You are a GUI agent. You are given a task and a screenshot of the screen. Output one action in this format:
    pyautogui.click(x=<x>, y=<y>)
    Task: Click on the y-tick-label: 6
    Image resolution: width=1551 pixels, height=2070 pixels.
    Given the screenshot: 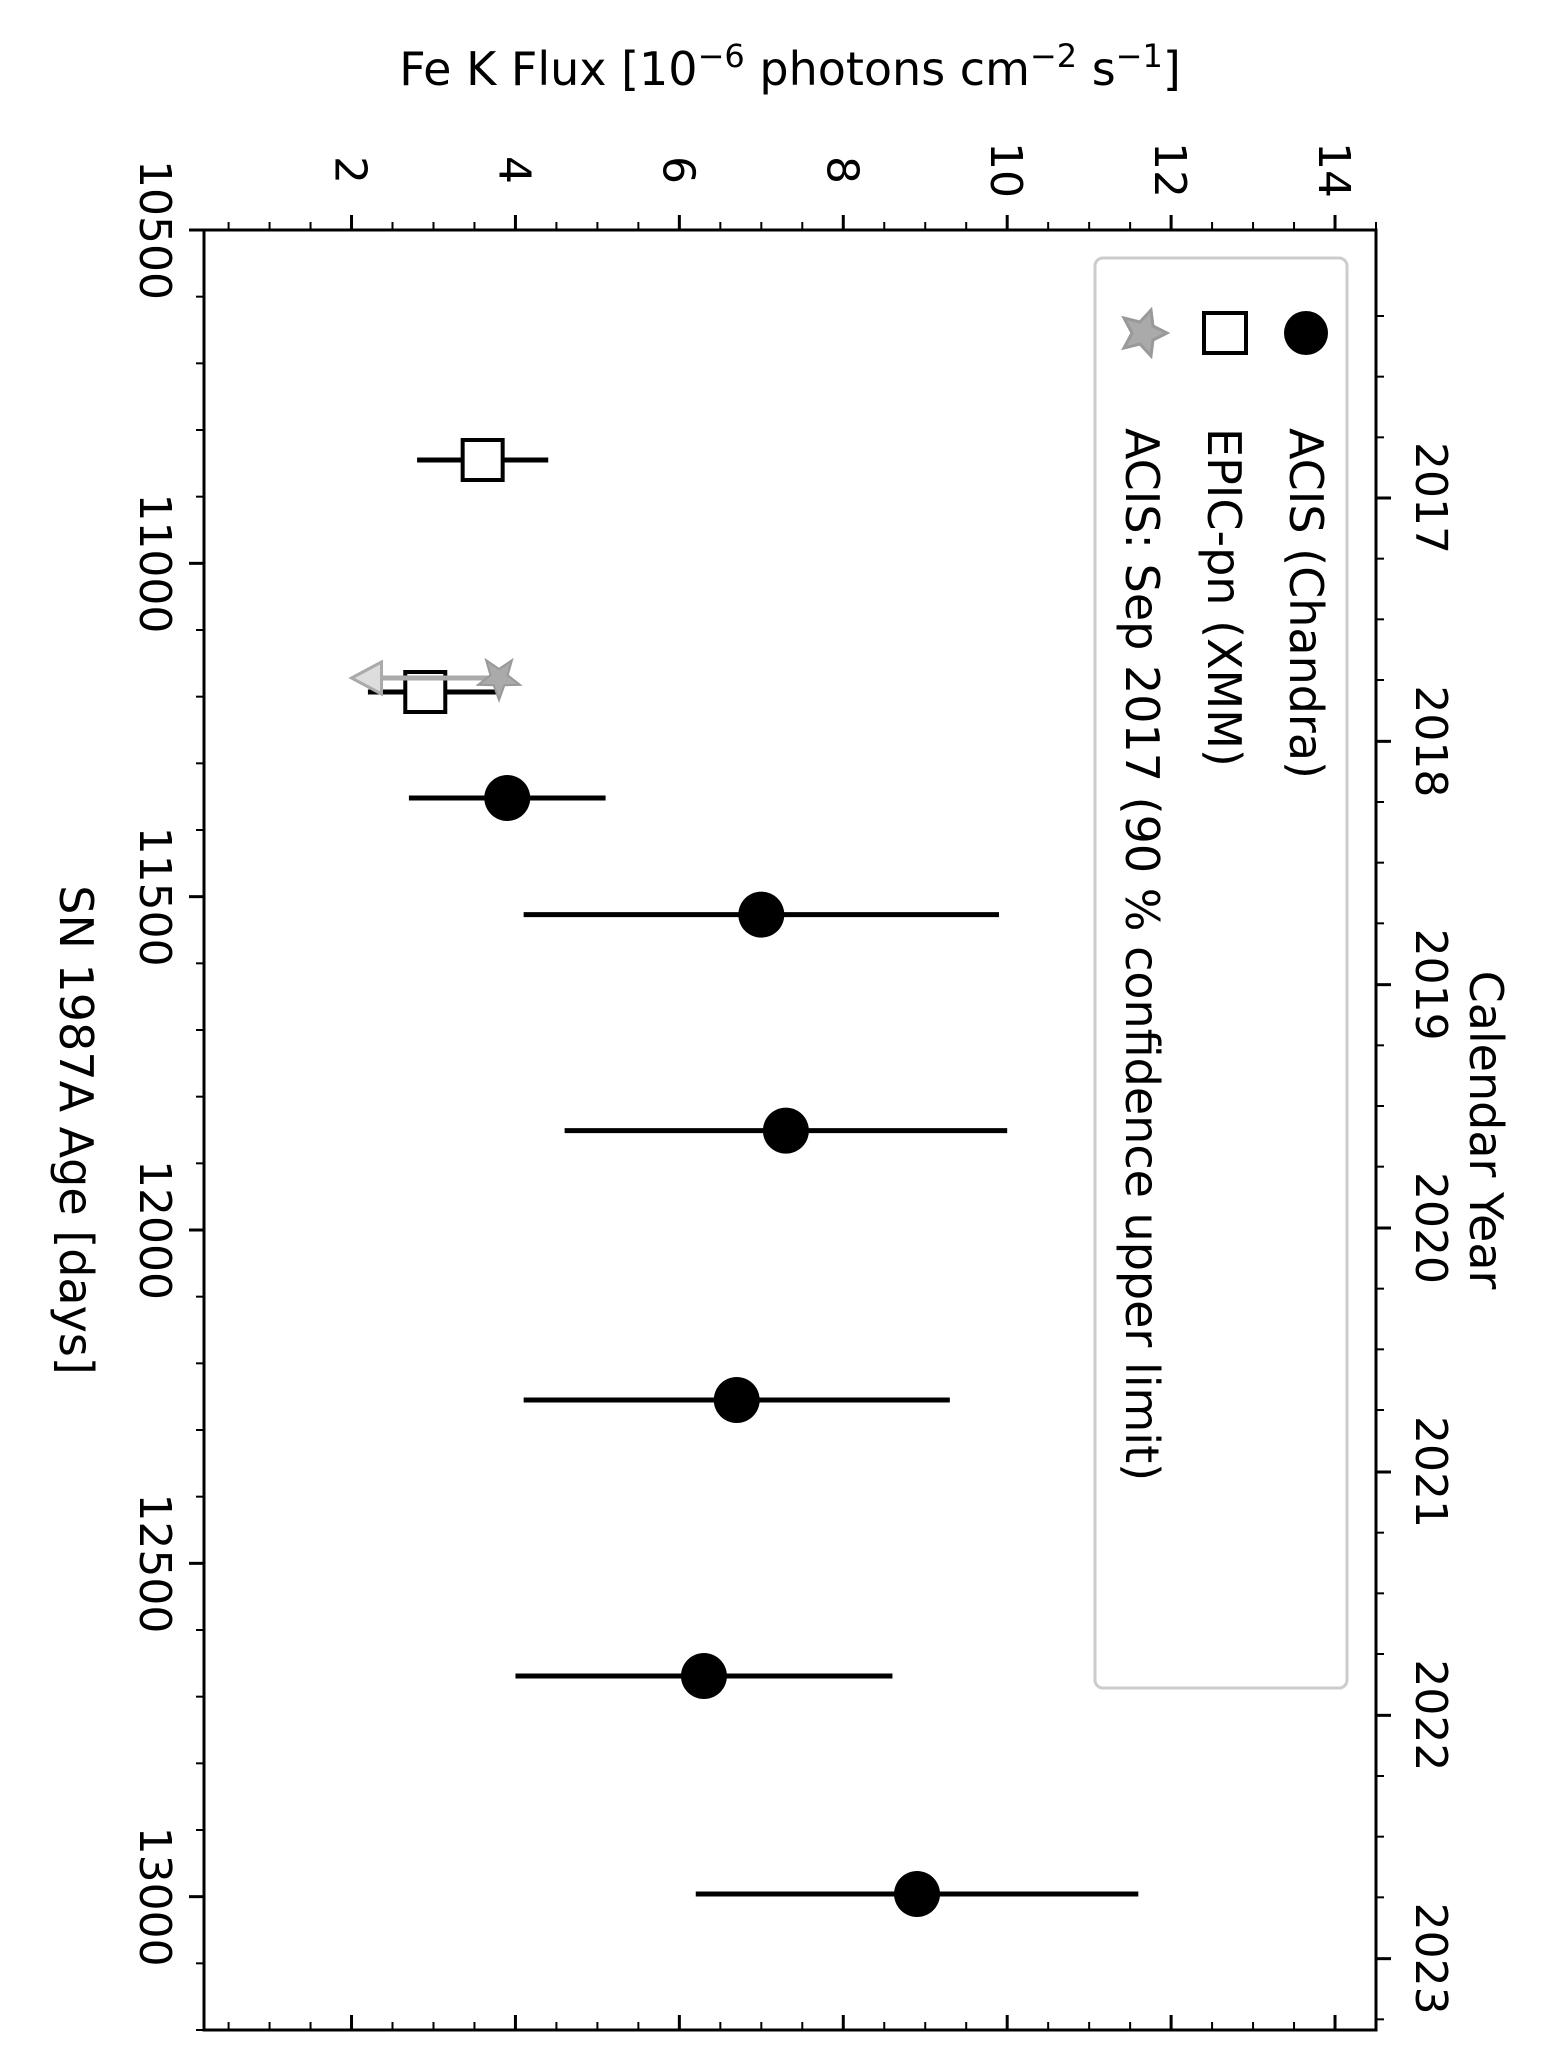 What is the action you would take?
    pyautogui.click(x=677, y=170)
    